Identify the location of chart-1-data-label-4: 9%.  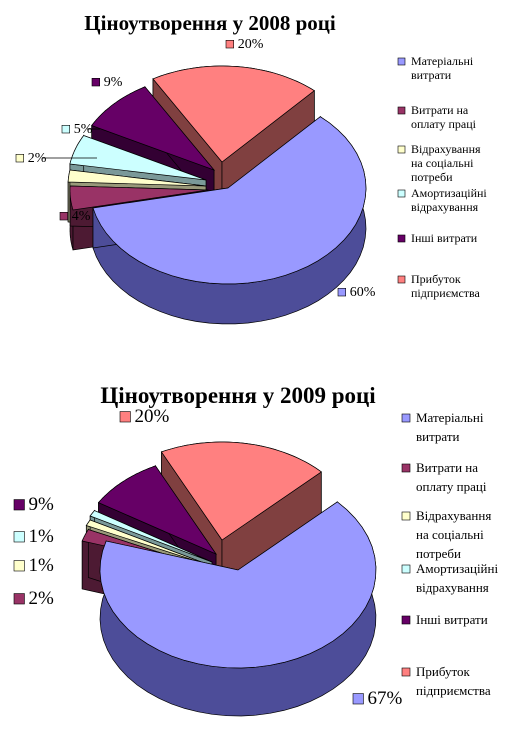
(107, 82).